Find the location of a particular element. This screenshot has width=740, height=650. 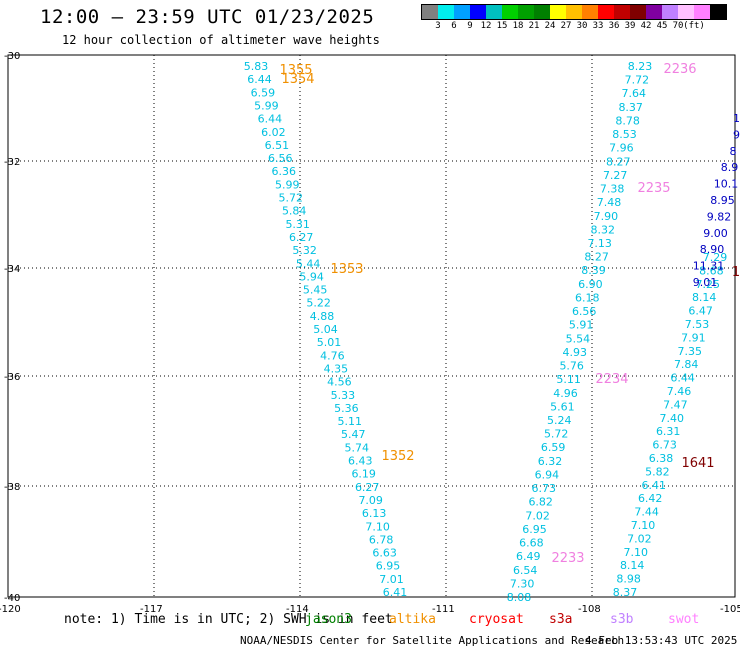

wave-height-label: 7.02 is located at coordinates (537, 515).